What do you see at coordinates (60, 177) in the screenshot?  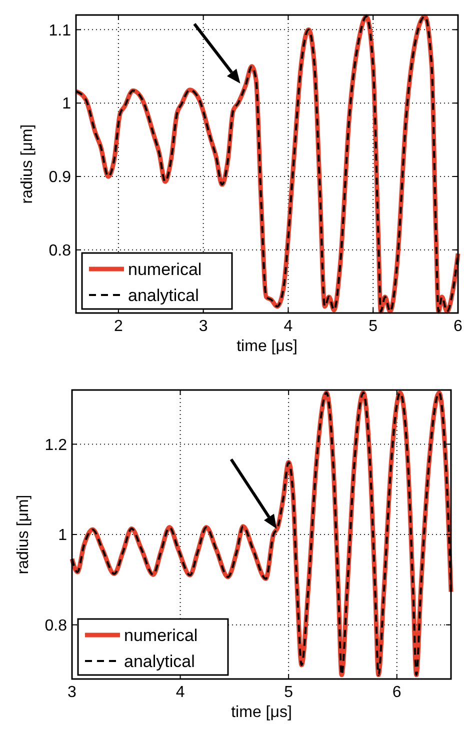 I see `y-tick-label: 0.9` at bounding box center [60, 177].